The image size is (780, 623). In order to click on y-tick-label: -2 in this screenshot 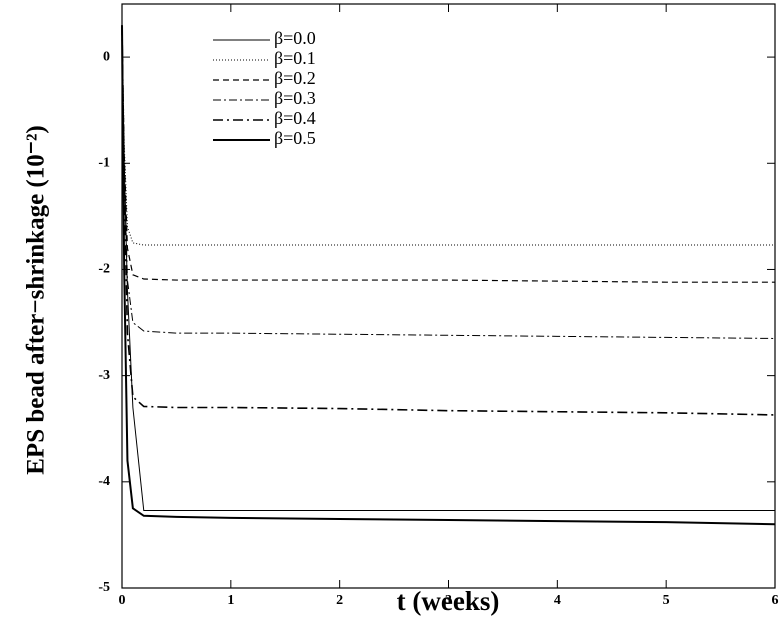, I will do `click(104, 269)`.